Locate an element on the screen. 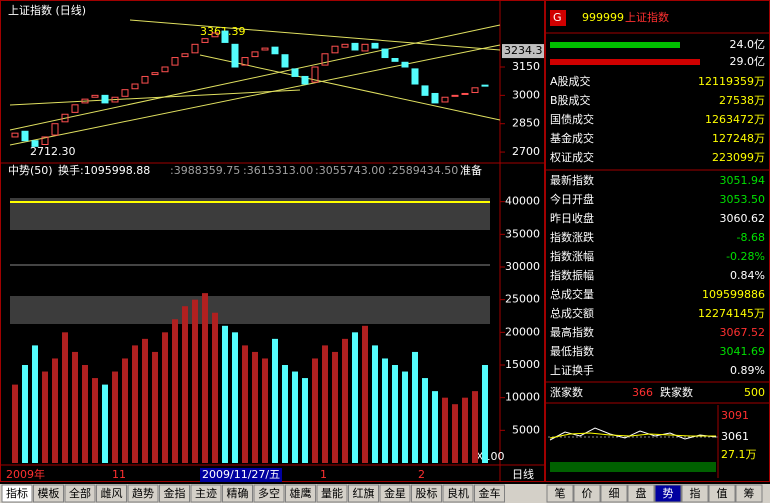 The width and height of the screenshot is (770, 503). status: 准备 is located at coordinates (471, 170).